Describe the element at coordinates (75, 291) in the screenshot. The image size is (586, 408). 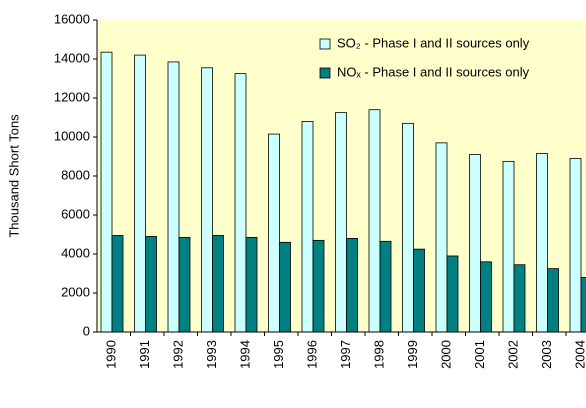
I see `y-tick-label: 2000` at that location.